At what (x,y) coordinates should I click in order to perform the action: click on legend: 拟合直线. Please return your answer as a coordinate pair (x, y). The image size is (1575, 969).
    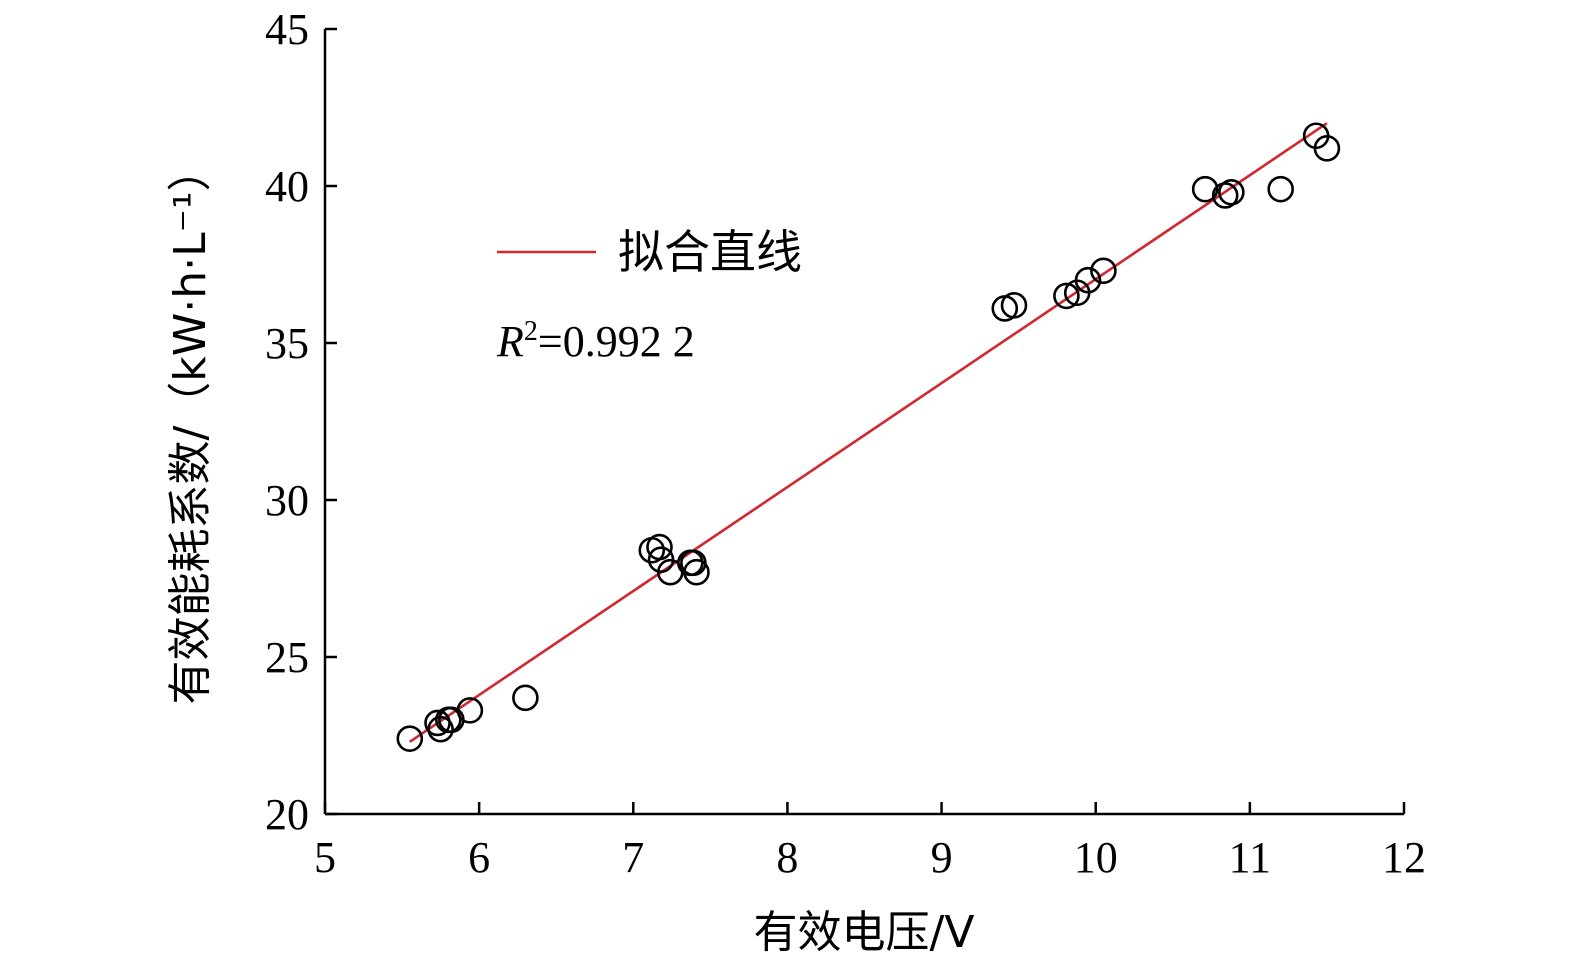
    Looking at the image, I should click on (649, 252).